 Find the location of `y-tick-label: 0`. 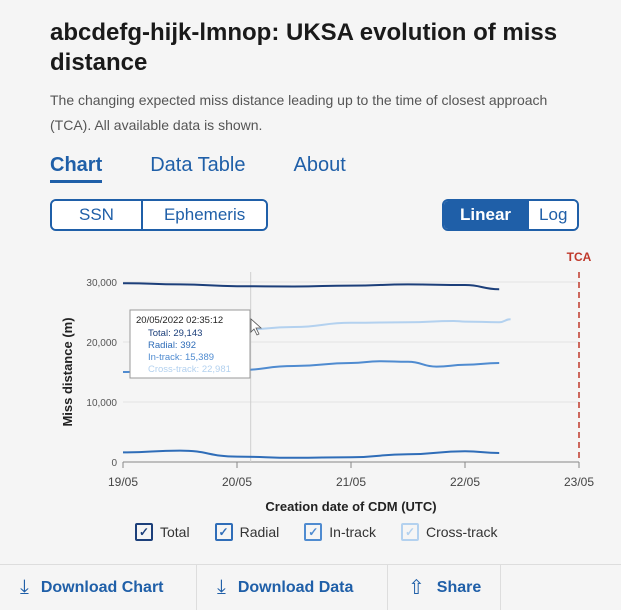

y-tick-label: 0 is located at coordinates (114, 463).